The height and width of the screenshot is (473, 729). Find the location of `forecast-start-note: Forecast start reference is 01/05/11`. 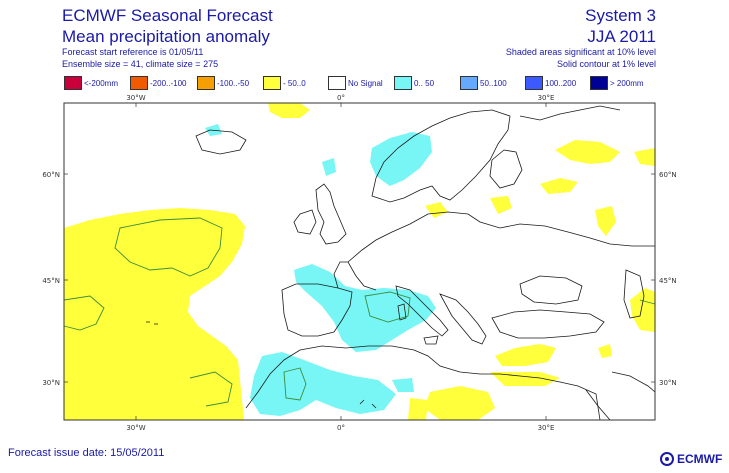

forecast-start-note: Forecast start reference is 01/05/11 is located at coordinates (133, 52).